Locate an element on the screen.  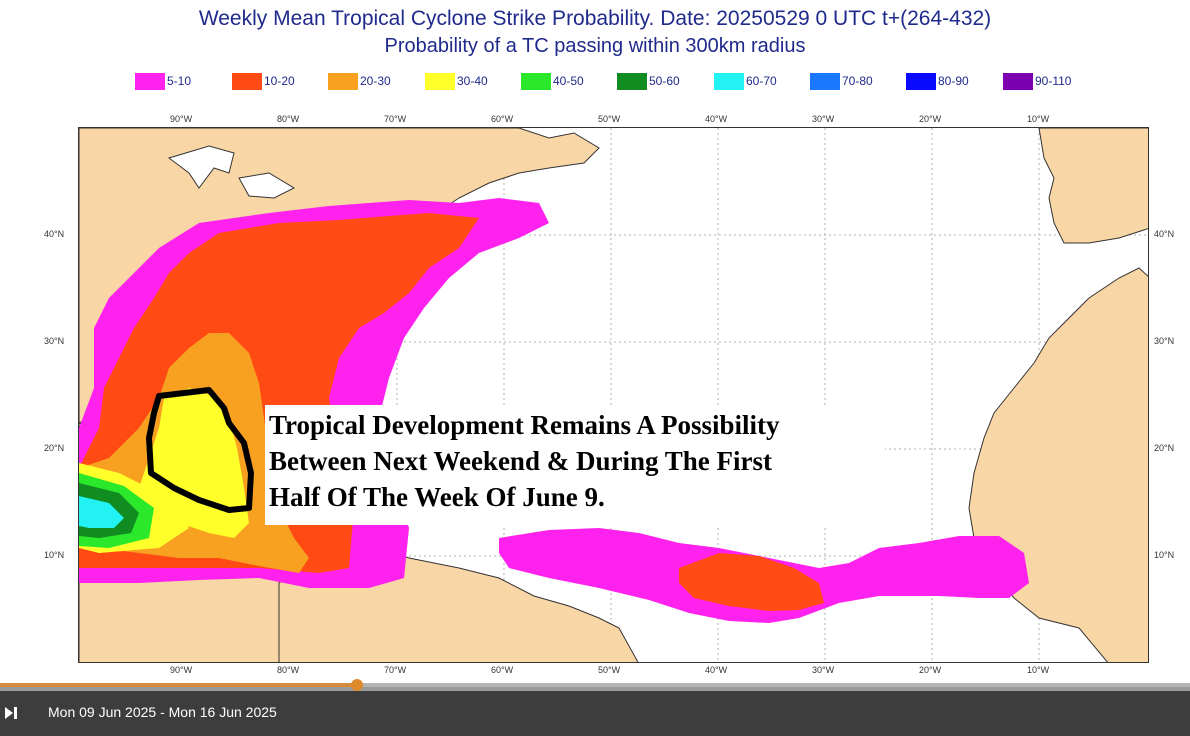
lat-label-right: 40°N is located at coordinates (1164, 234).